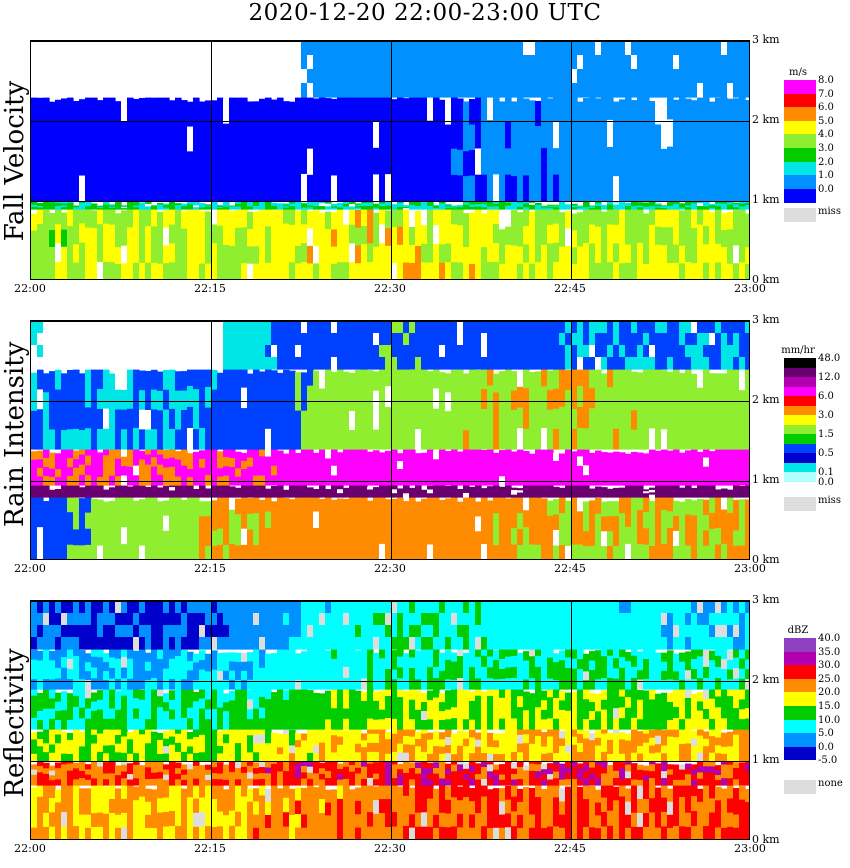 The height and width of the screenshot is (868, 850). Describe the element at coordinates (15, 723) in the screenshot. I see `panel-label-reflectivity: Reflectivity` at that location.